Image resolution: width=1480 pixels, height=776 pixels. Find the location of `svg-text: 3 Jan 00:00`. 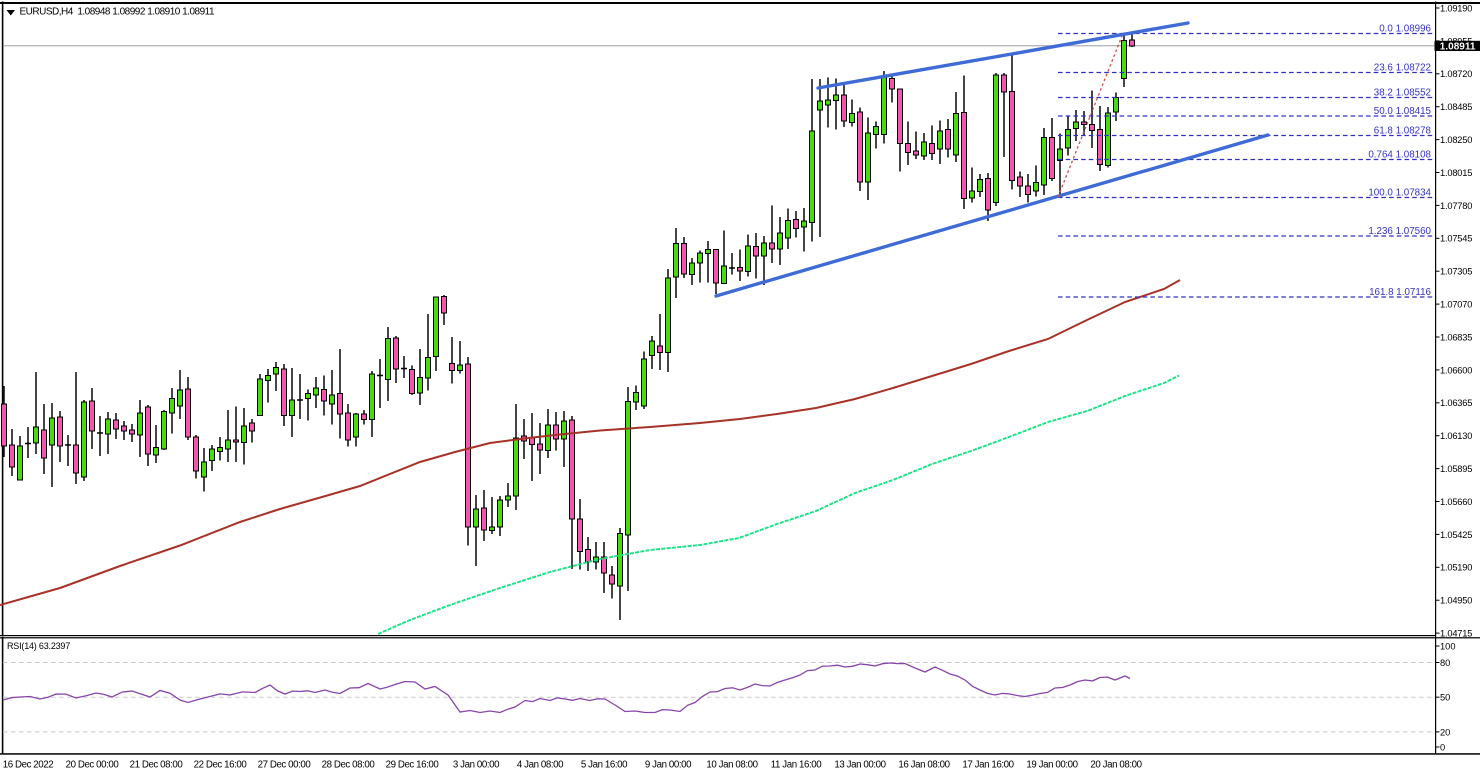

svg-text: 3 Jan 00:00 is located at coordinates (476, 765).